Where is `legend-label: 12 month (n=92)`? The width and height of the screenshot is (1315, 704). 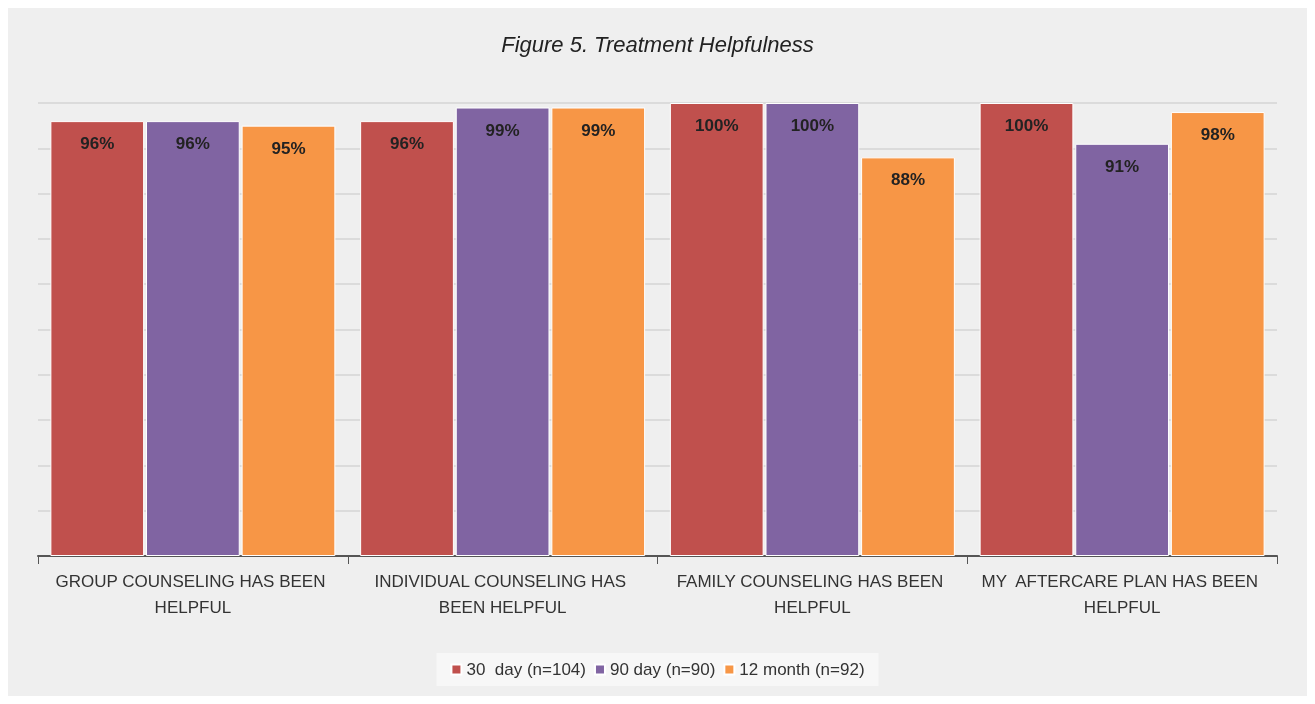 legend-label: 12 month (n=92) is located at coordinates (802, 669).